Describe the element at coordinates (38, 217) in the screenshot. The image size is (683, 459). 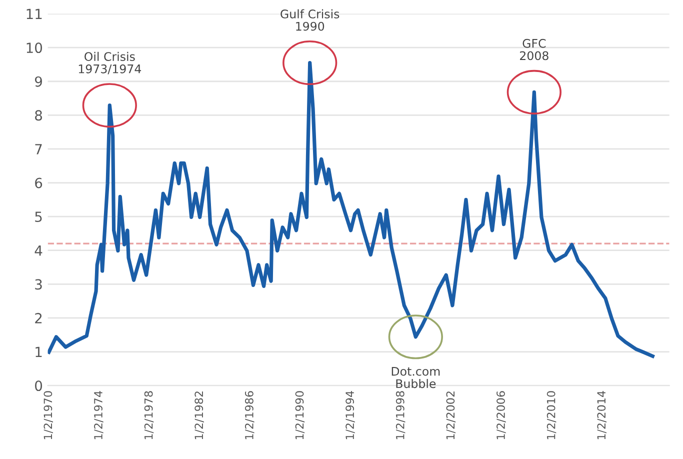
I see `y-tick-label: 5` at that location.